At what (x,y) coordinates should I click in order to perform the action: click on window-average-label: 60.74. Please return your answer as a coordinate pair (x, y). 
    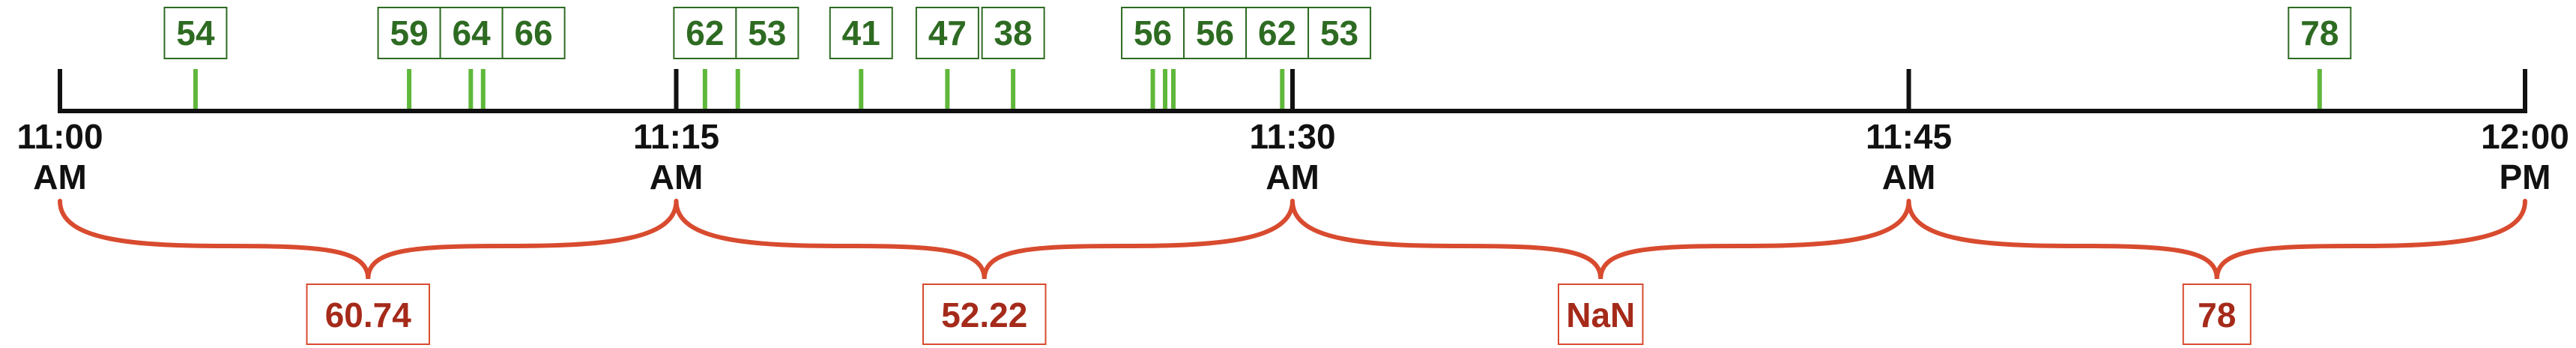
    Looking at the image, I should click on (368, 315).